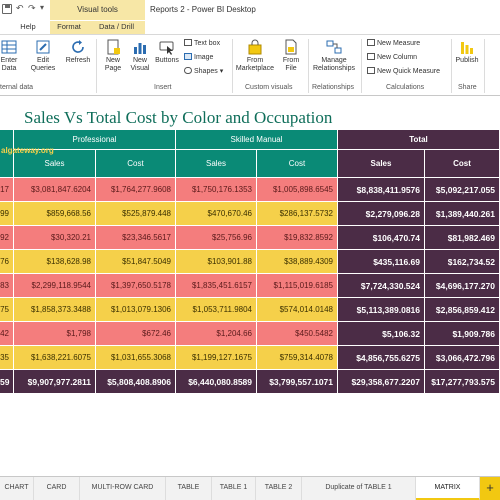 The height and width of the screenshot is (500, 500). I want to click on matrix-cell: $1,750,176.1353, so click(216, 190).